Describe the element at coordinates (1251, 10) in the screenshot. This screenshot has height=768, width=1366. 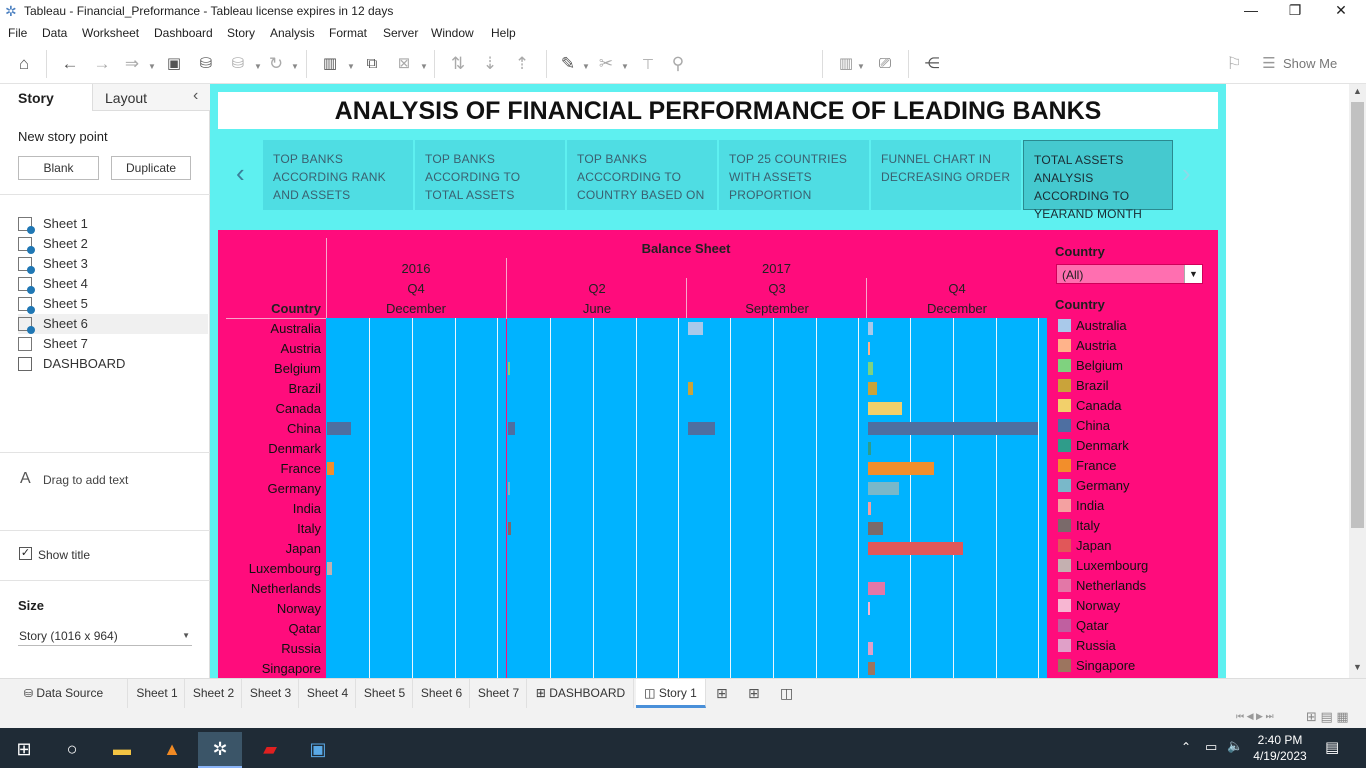
I see `minimize-button: —` at that location.